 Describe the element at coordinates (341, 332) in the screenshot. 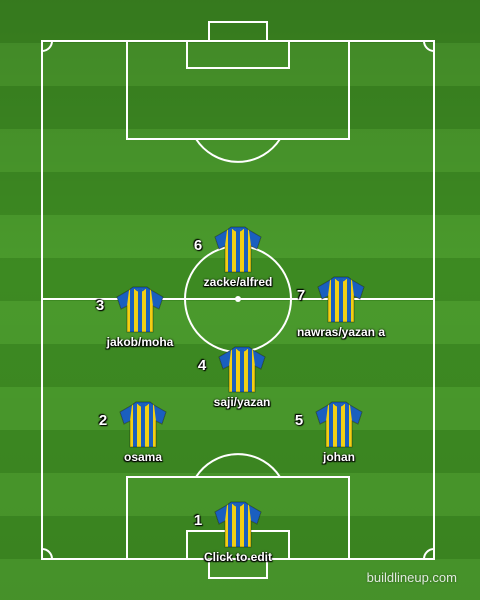

I see `player-name: nawras/yazan a` at that location.